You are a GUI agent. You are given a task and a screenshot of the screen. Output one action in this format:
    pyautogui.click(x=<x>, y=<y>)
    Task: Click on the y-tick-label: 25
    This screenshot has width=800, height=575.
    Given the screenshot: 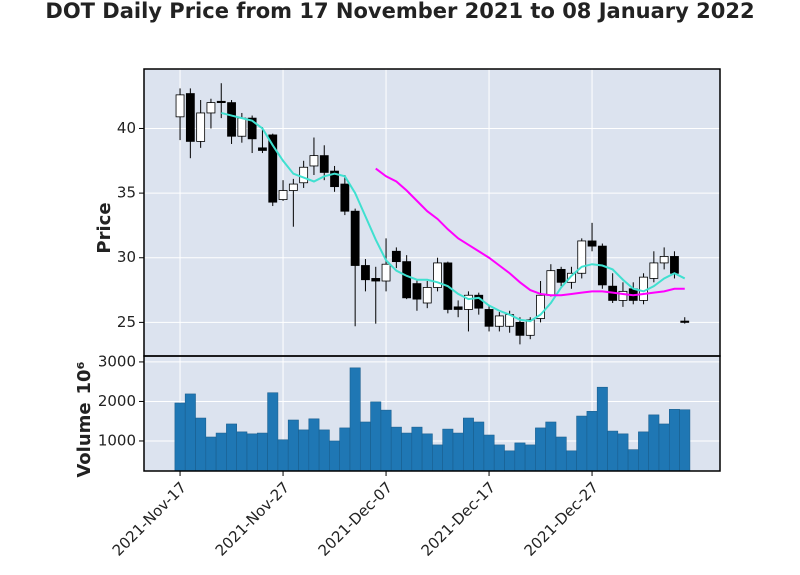 What is the action you would take?
    pyautogui.click(x=126, y=322)
    